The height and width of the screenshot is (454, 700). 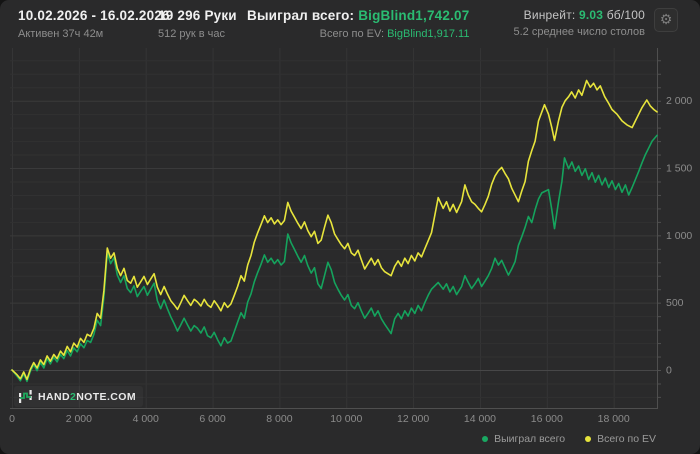 I want to click on svg-text: 1 500, so click(x=679, y=169).